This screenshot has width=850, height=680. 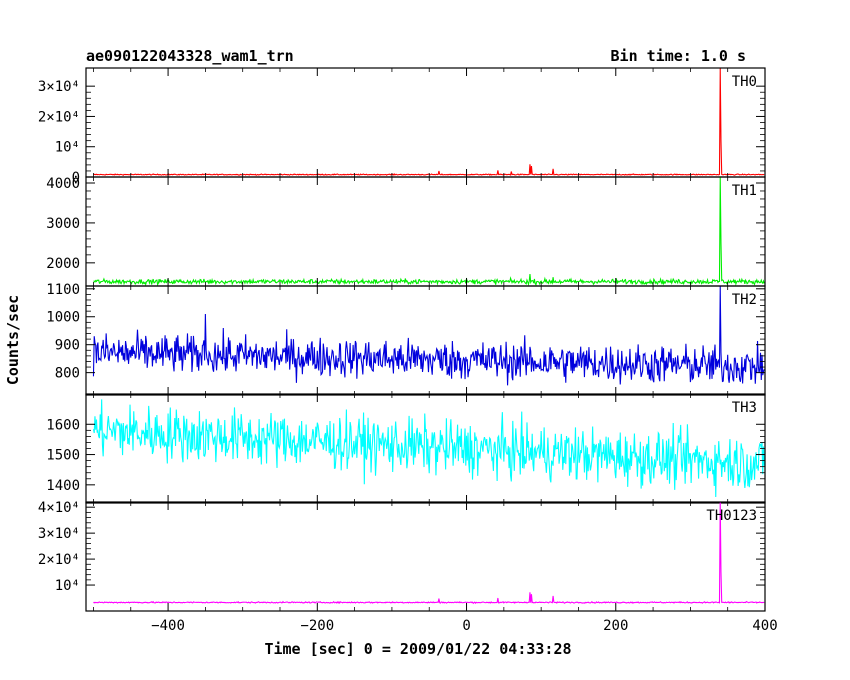 What do you see at coordinates (63, 425) in the screenshot?
I see `y-tick-label: 1600` at bounding box center [63, 425].